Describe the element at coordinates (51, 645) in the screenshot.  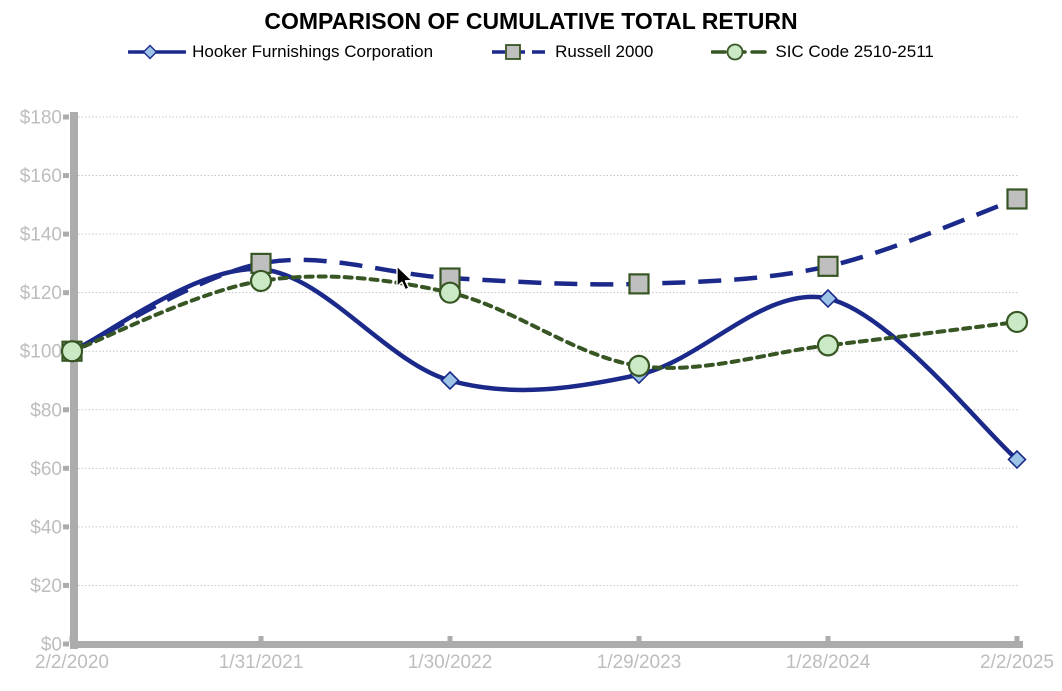
I see `y-axis-tick-label: $0` at that location.